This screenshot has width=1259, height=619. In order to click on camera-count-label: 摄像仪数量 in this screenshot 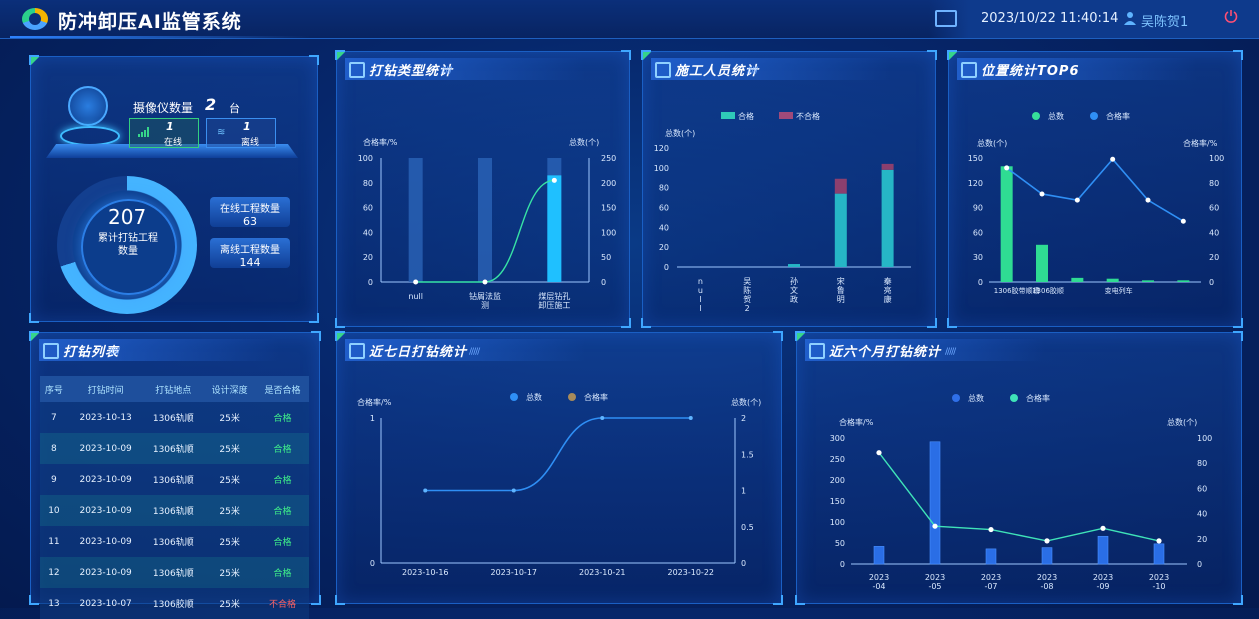, I will do `click(163, 108)`.